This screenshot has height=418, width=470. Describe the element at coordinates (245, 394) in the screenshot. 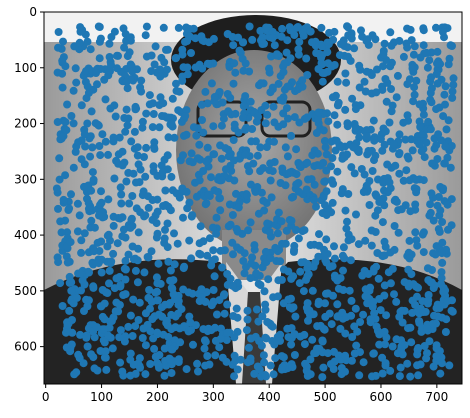

I see `x-axis: 0 100 200 300 400 500 600 700` at that location.